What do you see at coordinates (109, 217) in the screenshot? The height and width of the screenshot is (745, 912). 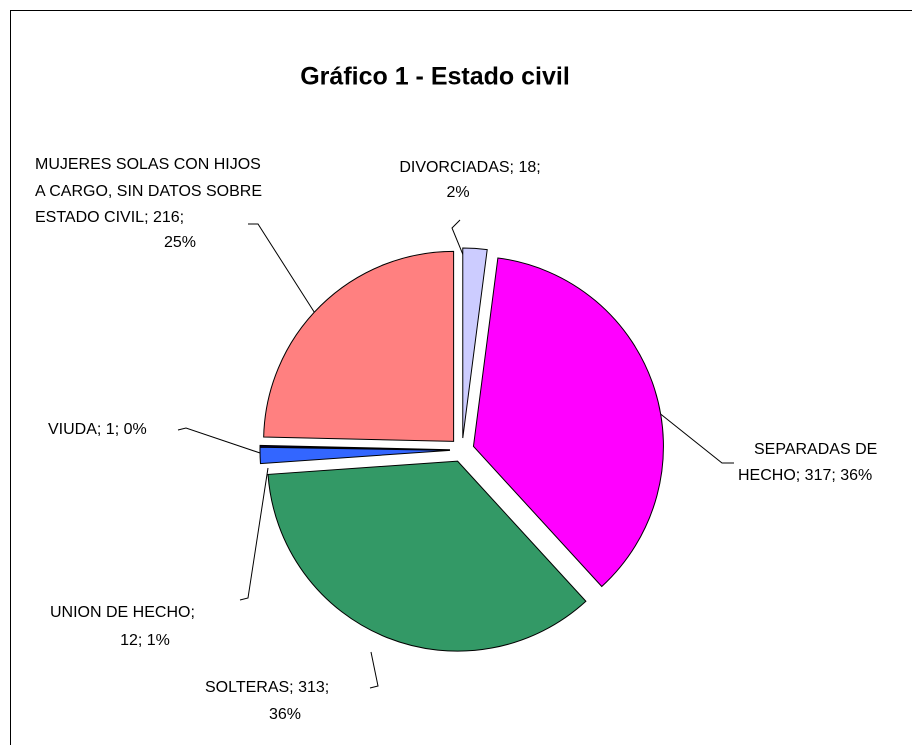 I see `data-label: ESTADO CIVIL; 216;` at bounding box center [109, 217].